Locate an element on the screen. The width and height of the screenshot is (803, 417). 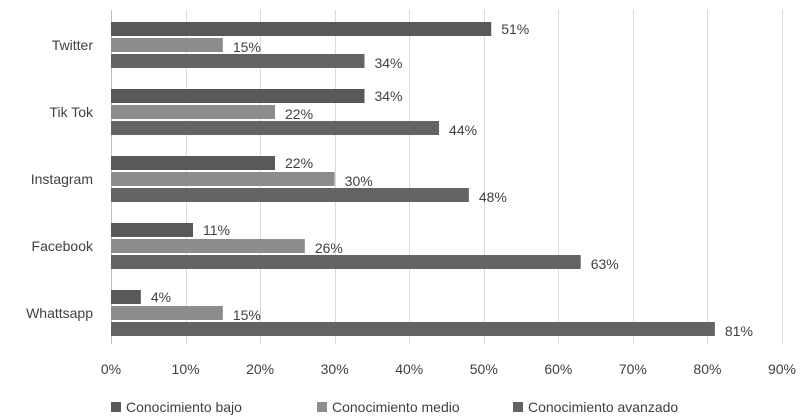
legend-label: Conocimiento medio is located at coordinates (396, 407).